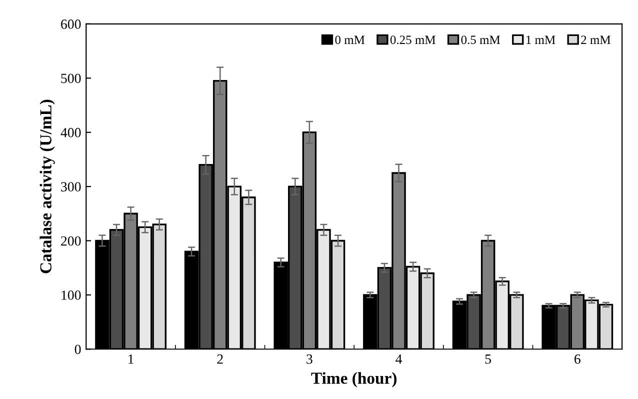 Image resolution: width=638 pixels, height=399 pixels. What do you see at coordinates (71, 79) in the screenshot?
I see `y-tick-label: 500` at bounding box center [71, 79].